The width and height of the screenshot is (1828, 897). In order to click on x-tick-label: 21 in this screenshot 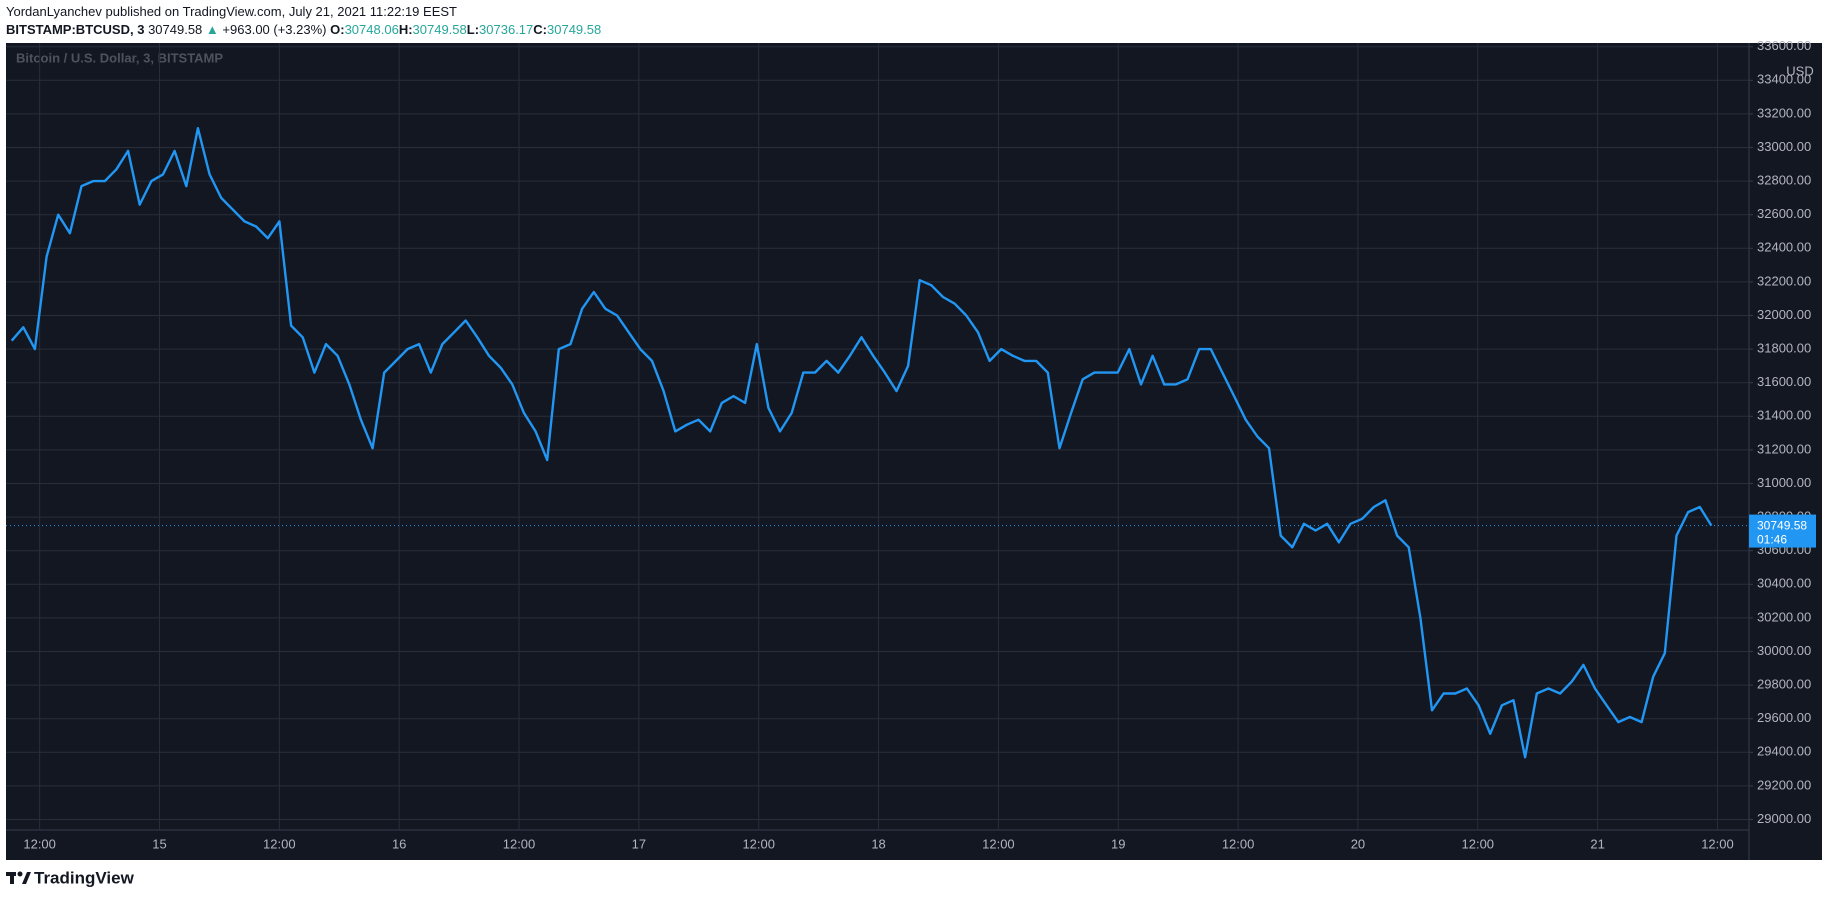, I will do `click(1597, 843)`.